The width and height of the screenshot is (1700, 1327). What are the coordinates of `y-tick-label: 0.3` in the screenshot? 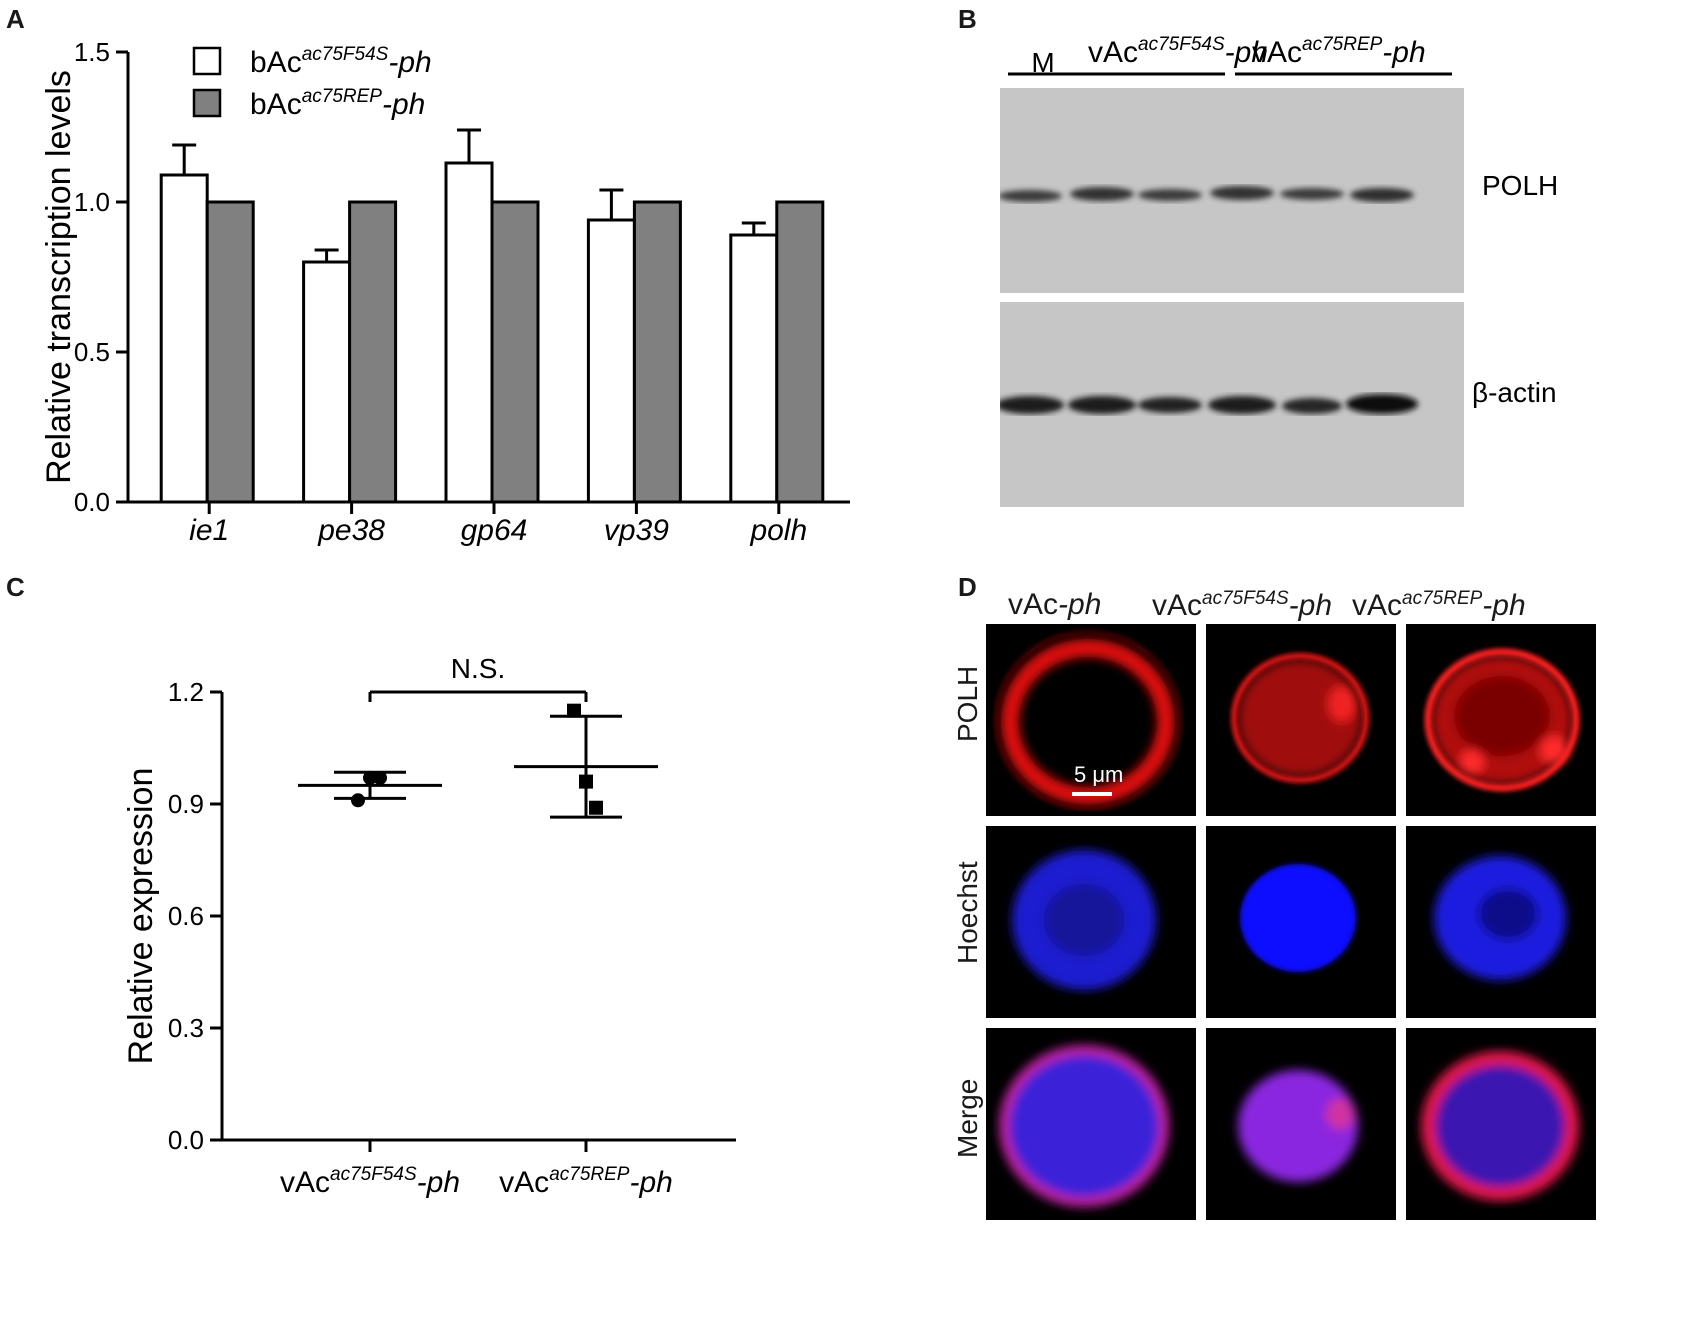 It's located at (186, 1028).